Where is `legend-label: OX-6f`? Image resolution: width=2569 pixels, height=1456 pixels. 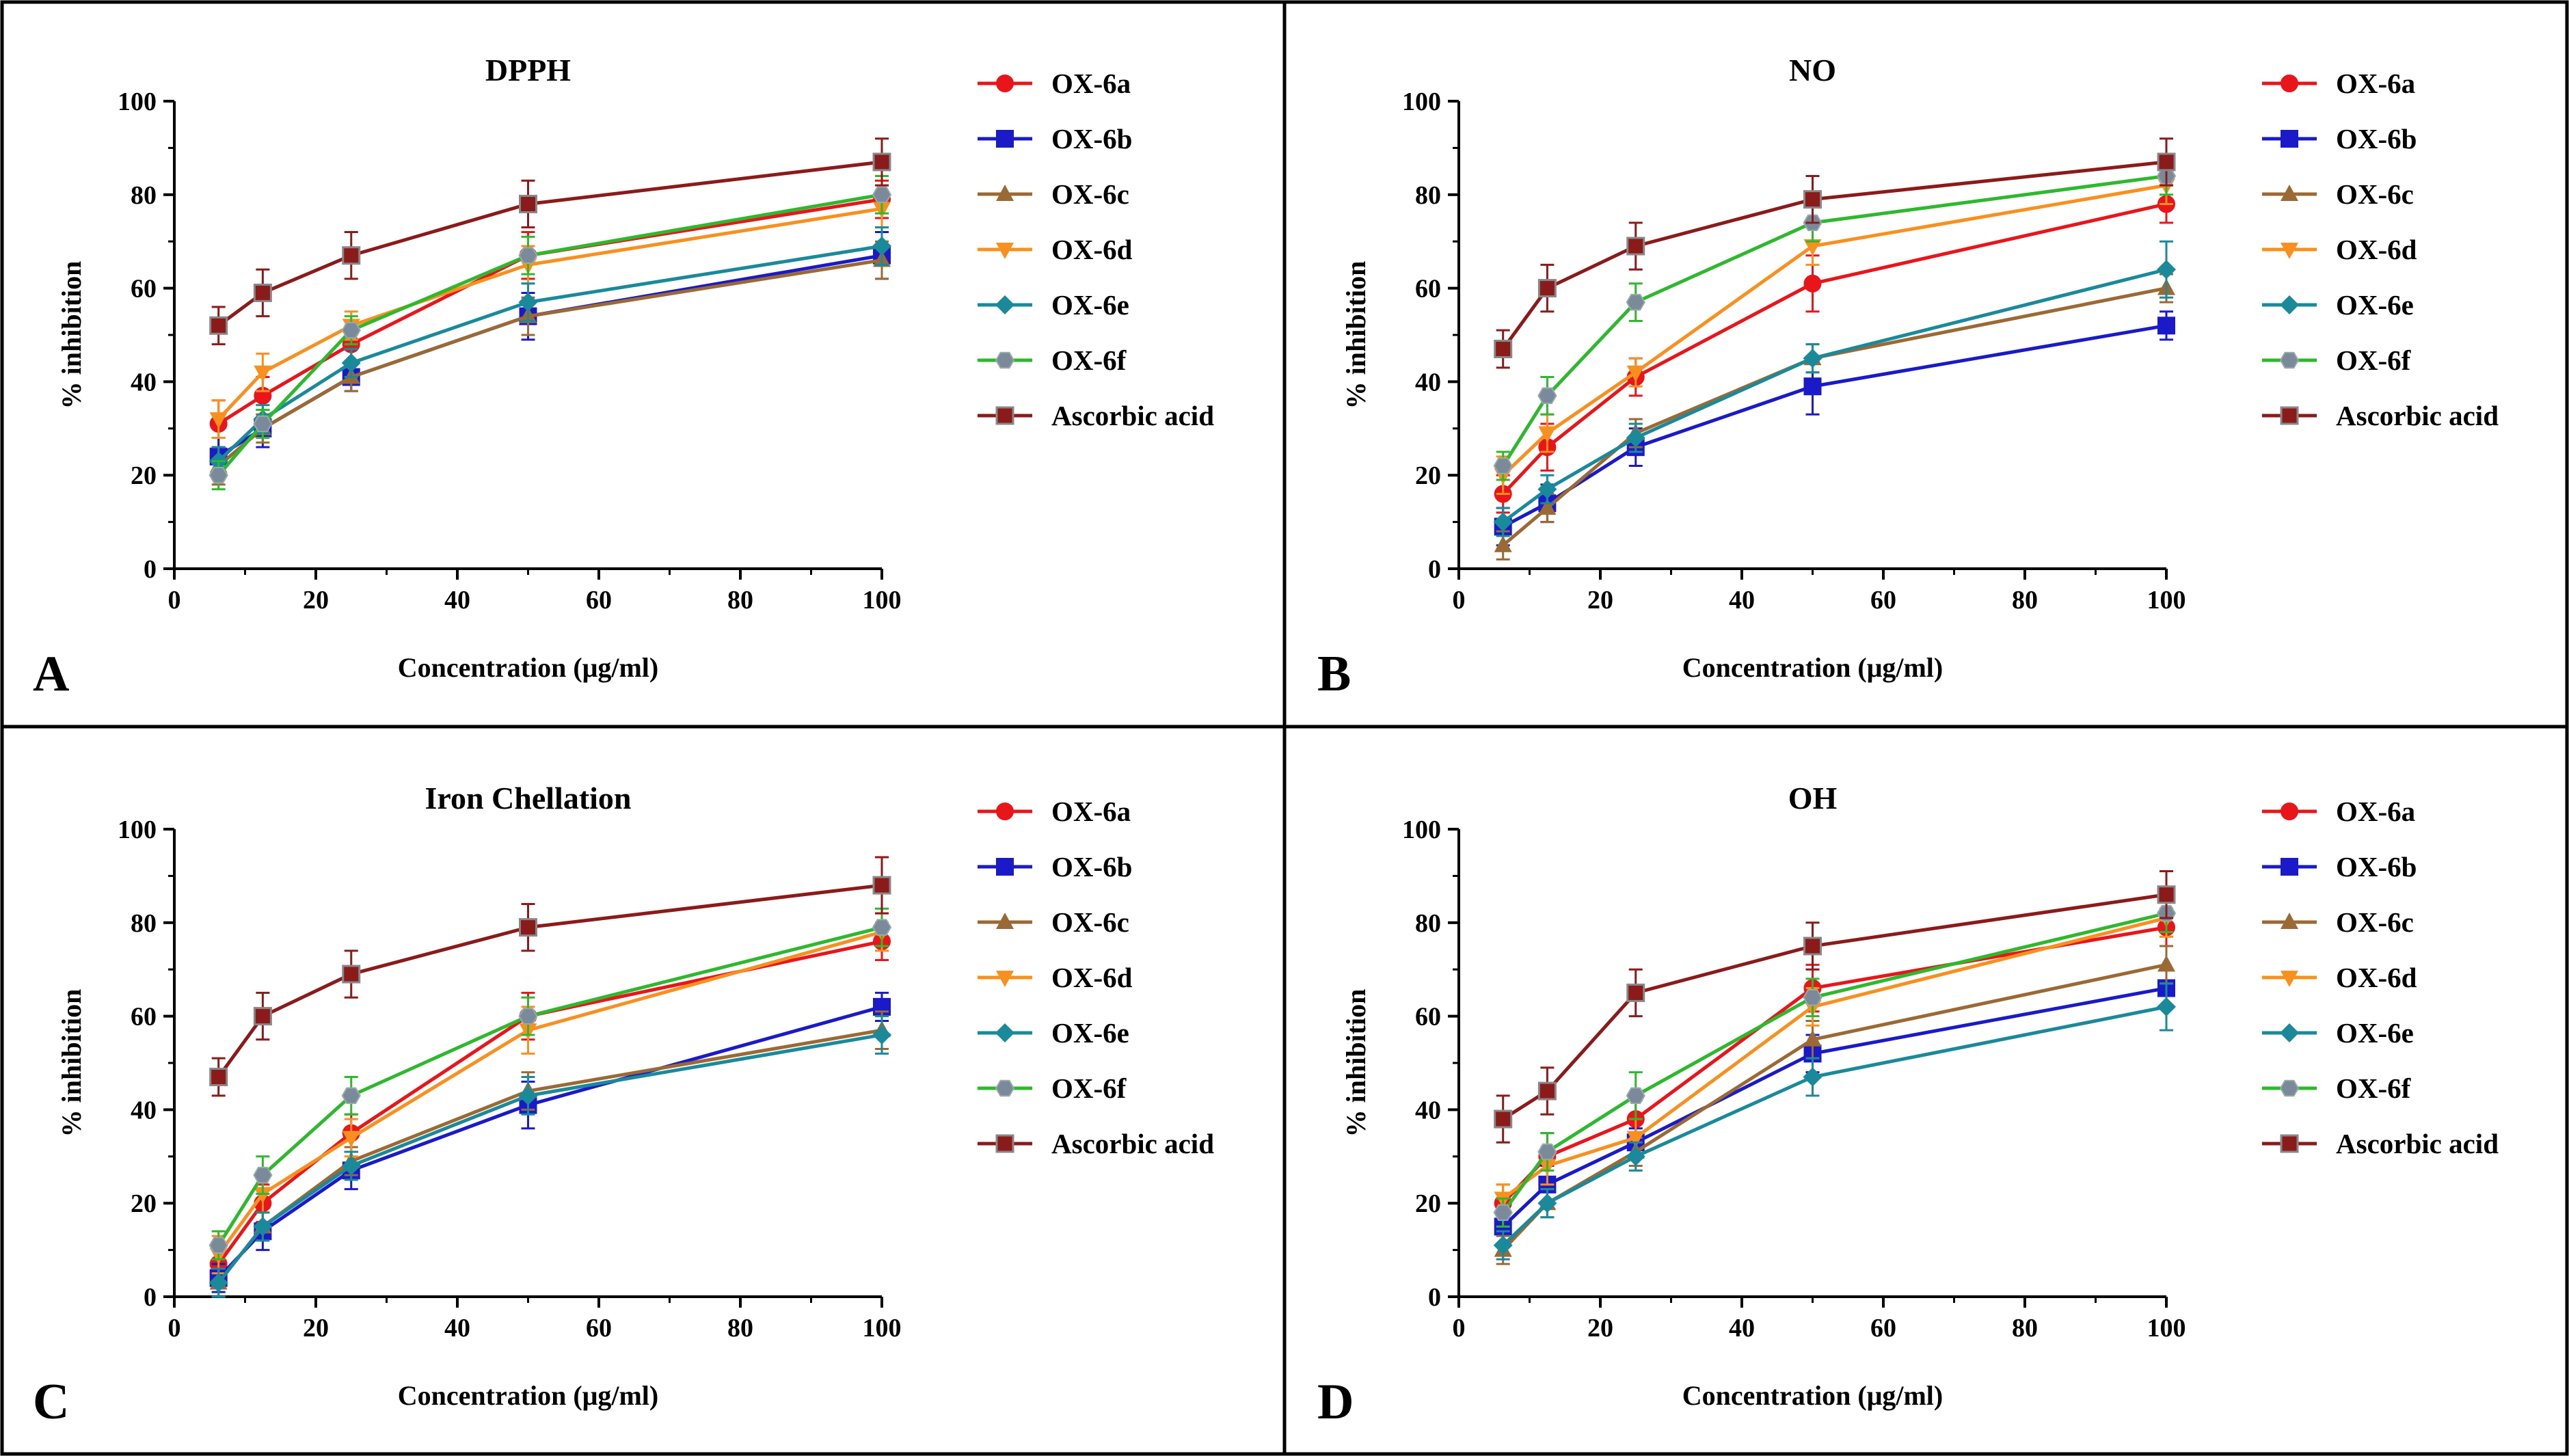 legend-label: OX-6f is located at coordinates (2374, 360).